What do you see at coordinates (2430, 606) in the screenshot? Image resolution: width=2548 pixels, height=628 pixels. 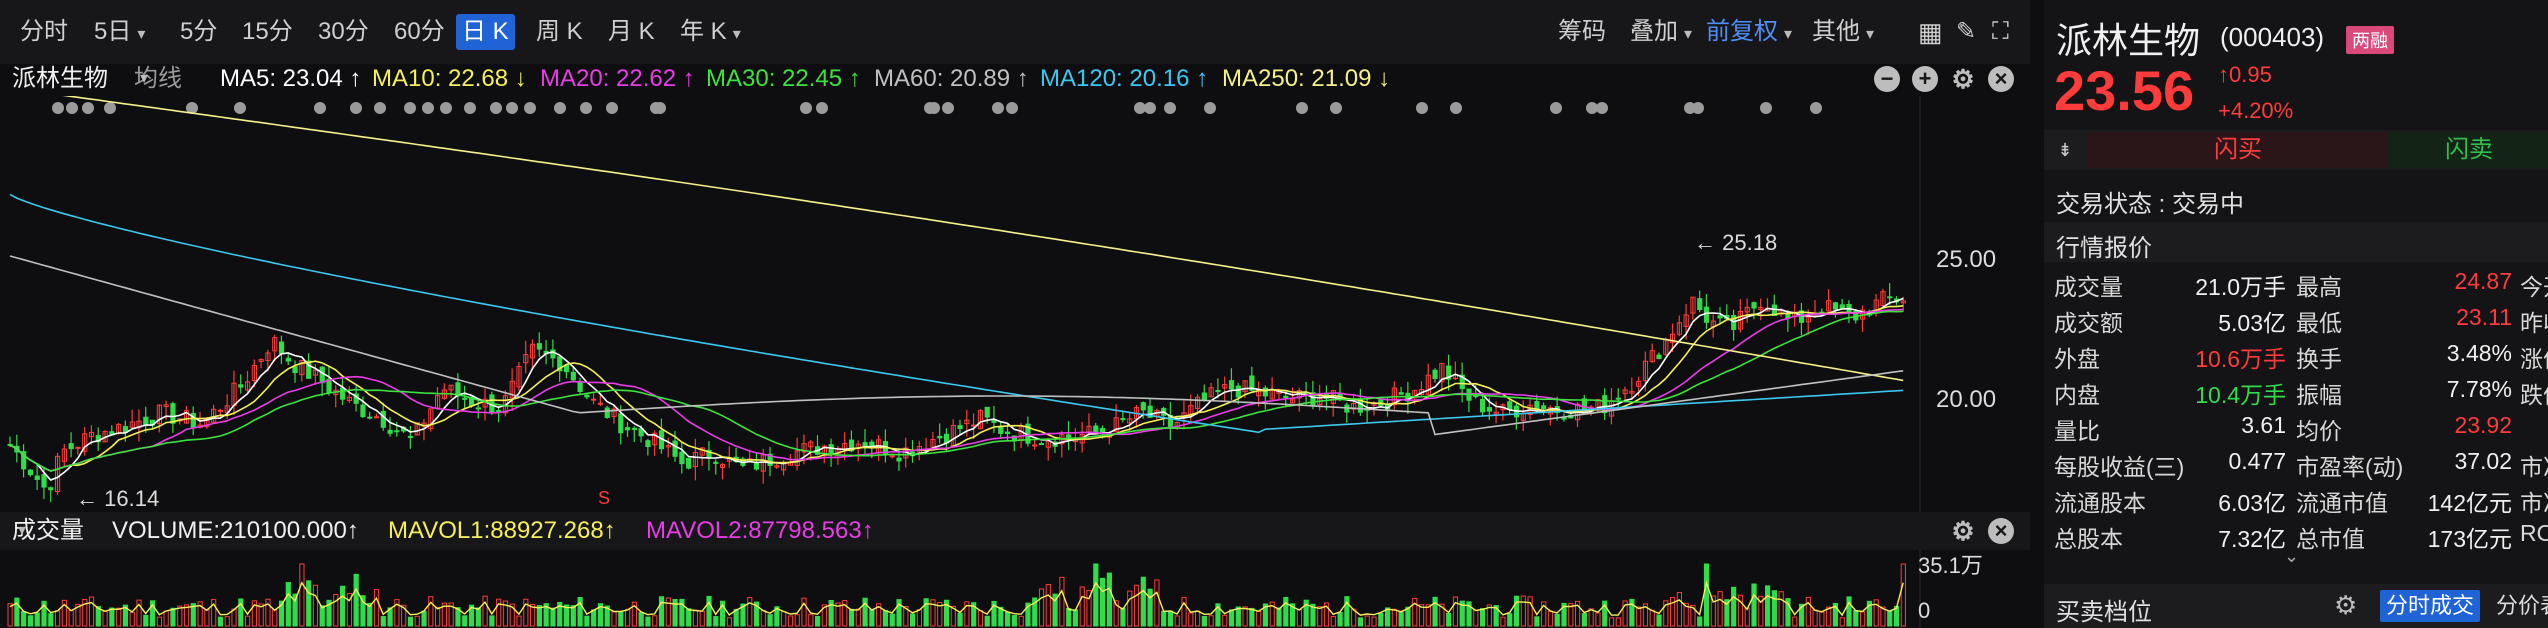 I see `tab-time-trades: 分时成交` at bounding box center [2430, 606].